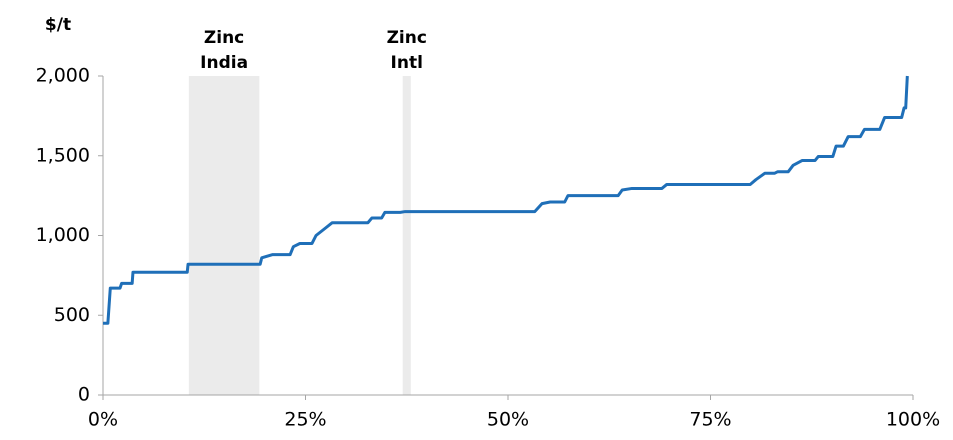 Image resolution: width=953 pixels, height=440 pixels. What do you see at coordinates (63, 155) in the screenshot?
I see `y-tick-label: 1,500` at bounding box center [63, 155].